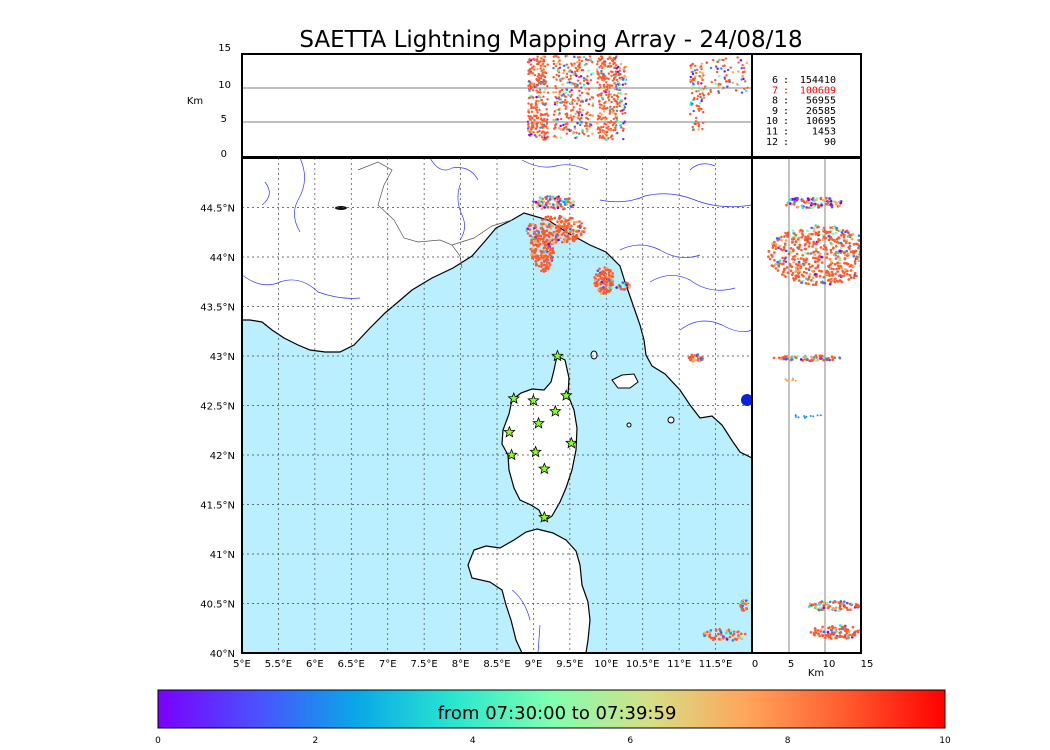  I want to click on map-ytick: 41°N, so click(222, 555).